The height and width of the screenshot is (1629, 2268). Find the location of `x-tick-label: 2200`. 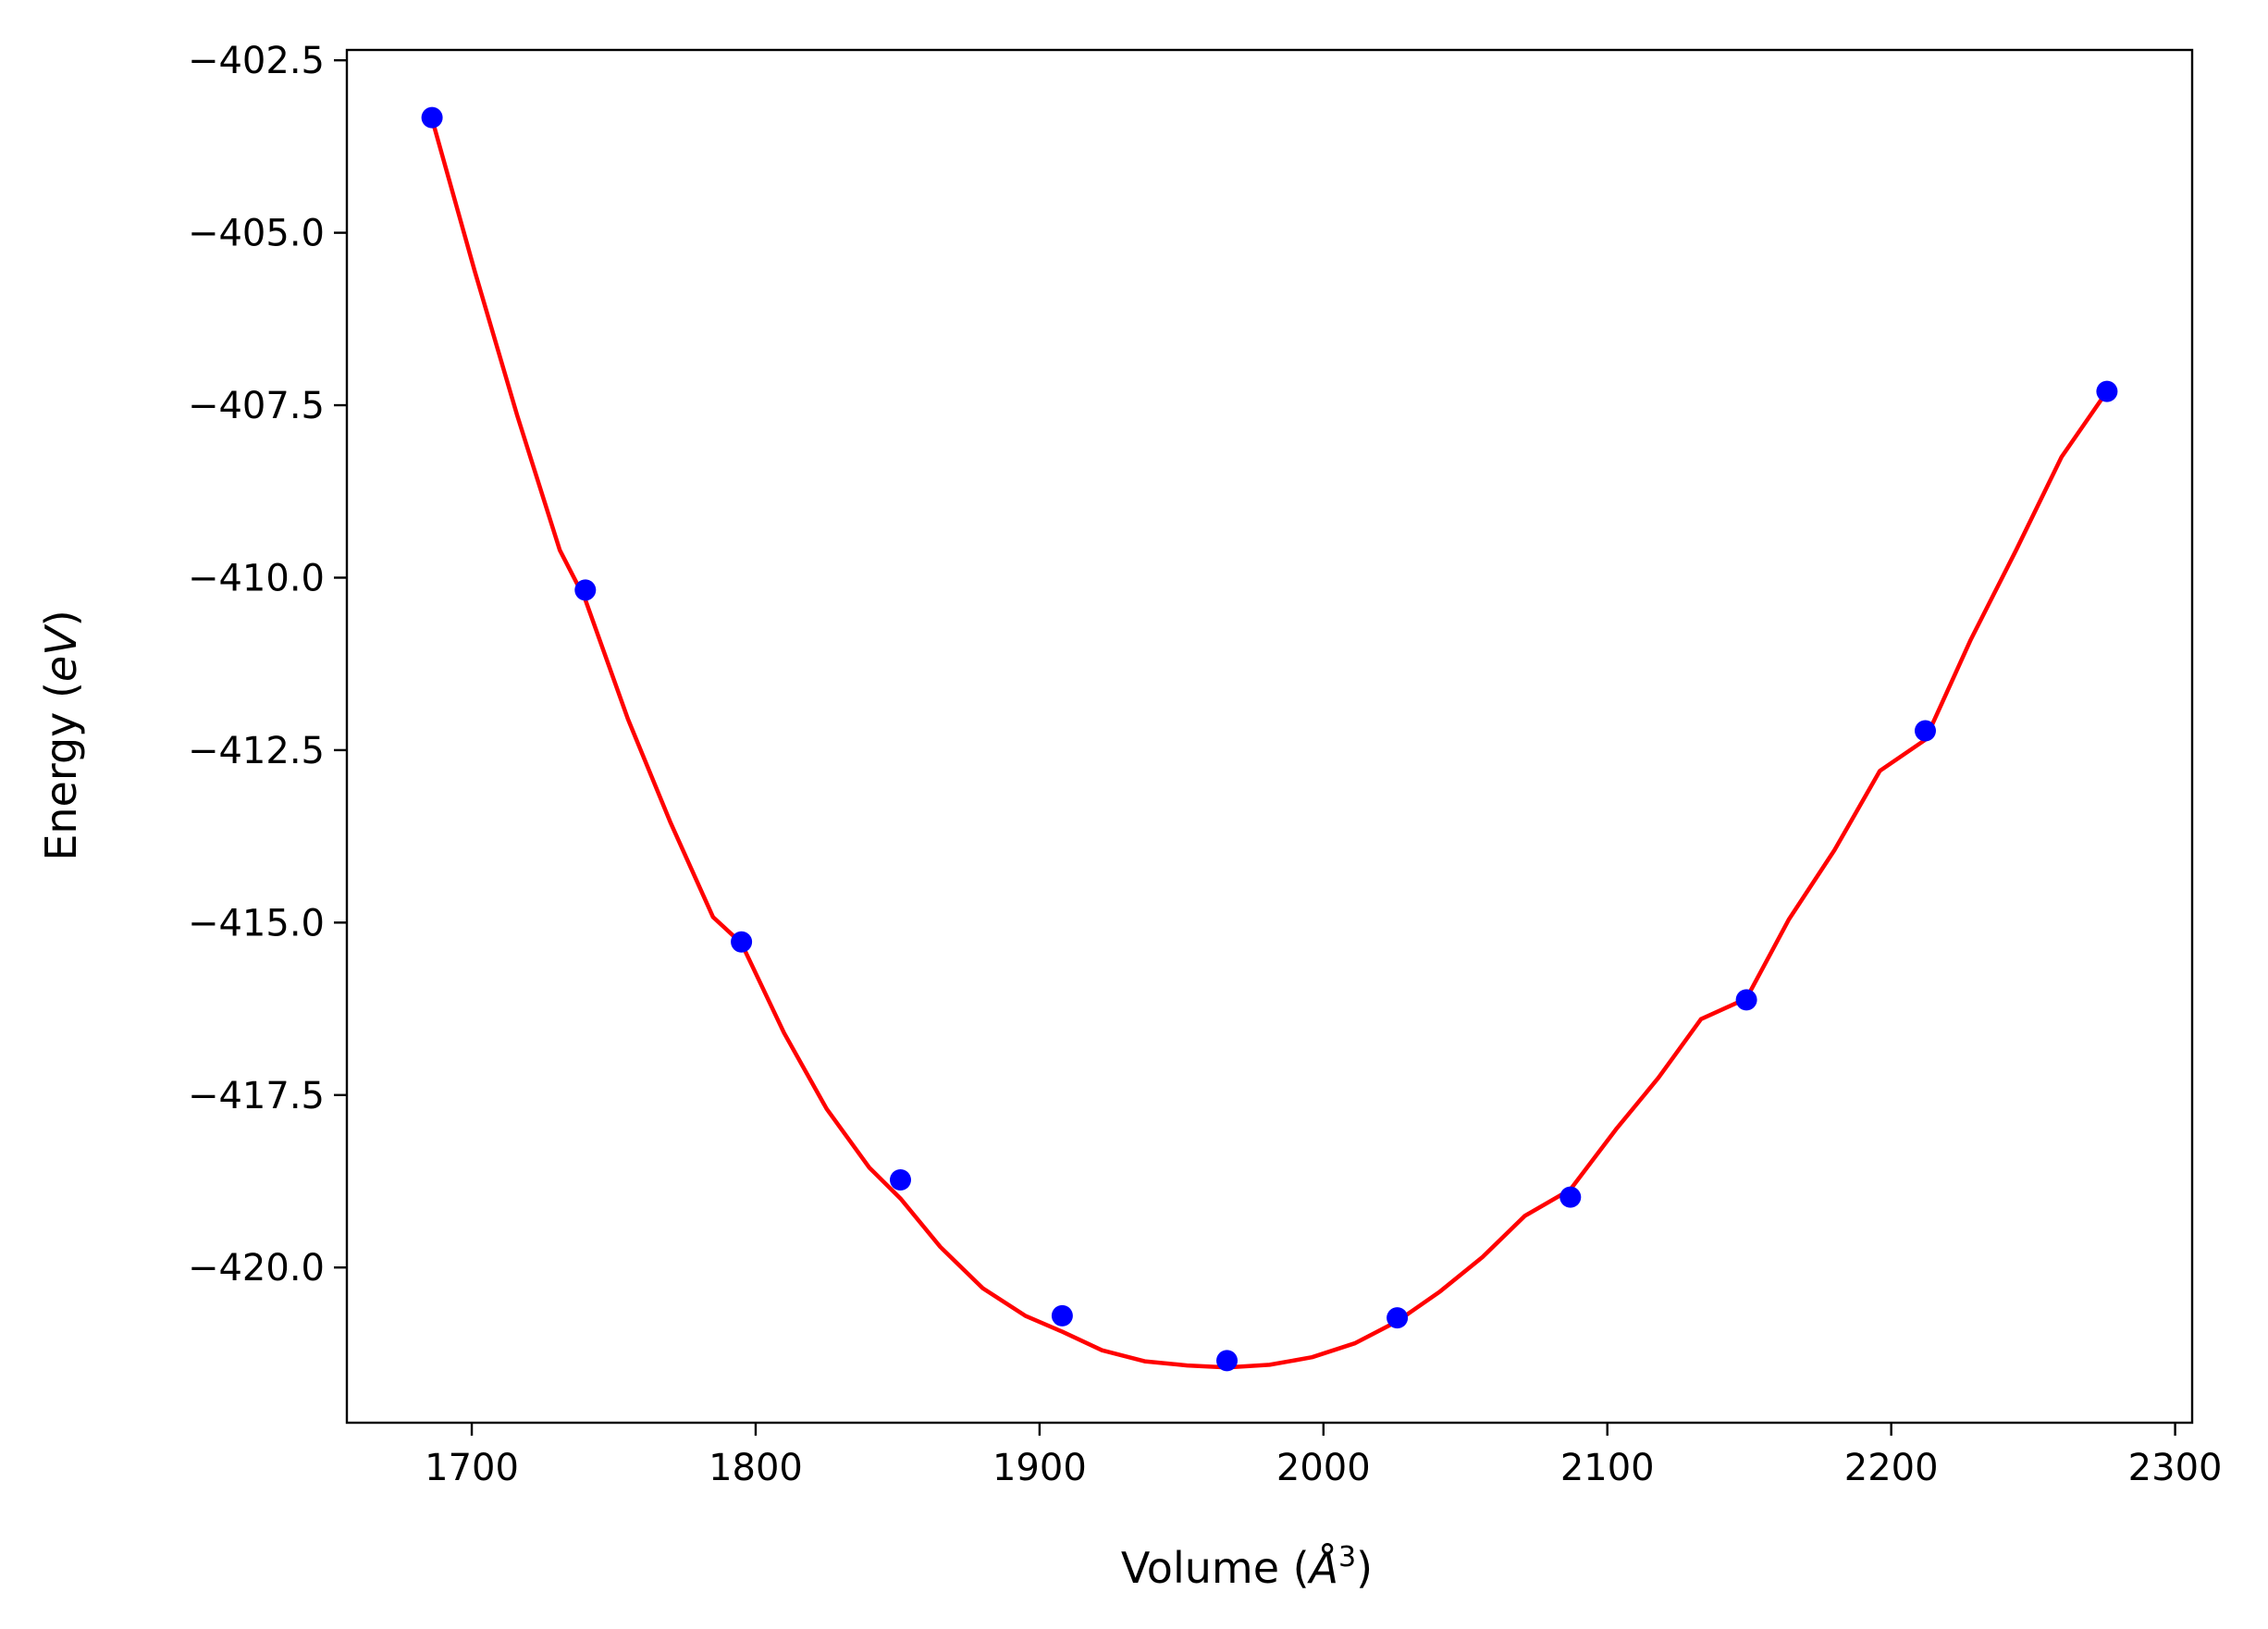

x-tick-label: 2200 is located at coordinates (1892, 1468).